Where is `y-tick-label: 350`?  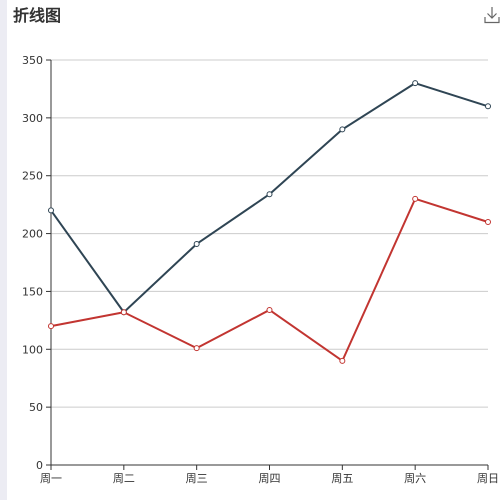
y-tick-label: 350 is located at coordinates (32, 60).